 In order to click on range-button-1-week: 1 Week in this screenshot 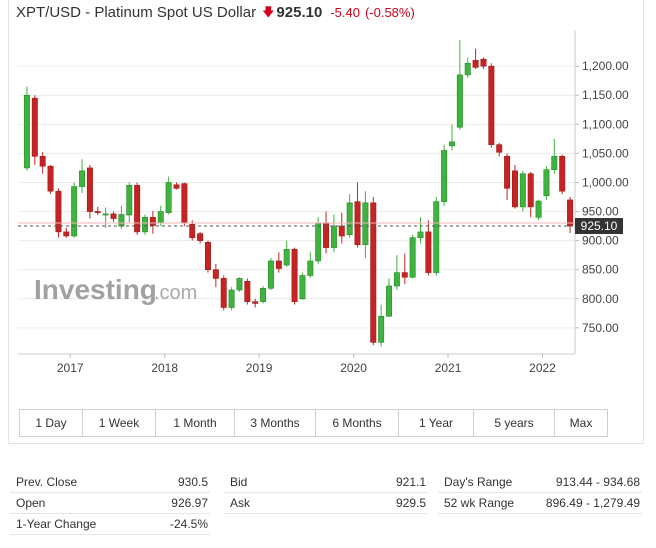, I will do `click(119, 423)`.